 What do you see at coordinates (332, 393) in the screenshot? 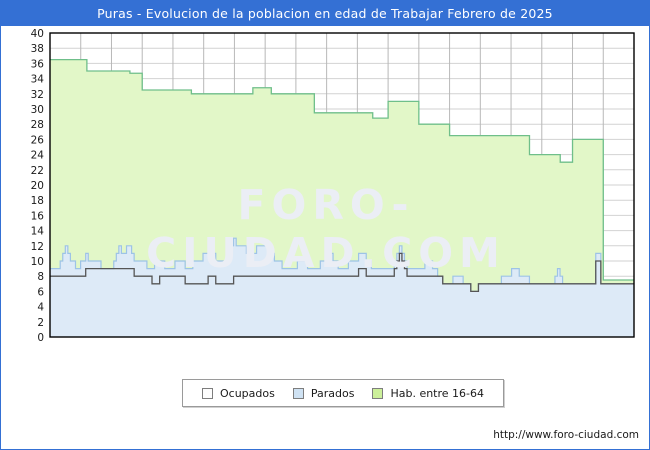
I see `legend-label-parados: Parados` at bounding box center [332, 393].